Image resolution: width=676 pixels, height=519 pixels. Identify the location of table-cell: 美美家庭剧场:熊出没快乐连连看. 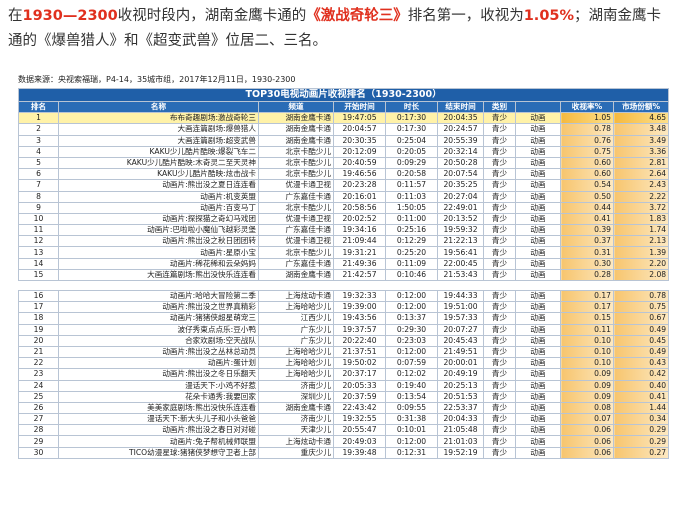
(158, 408).